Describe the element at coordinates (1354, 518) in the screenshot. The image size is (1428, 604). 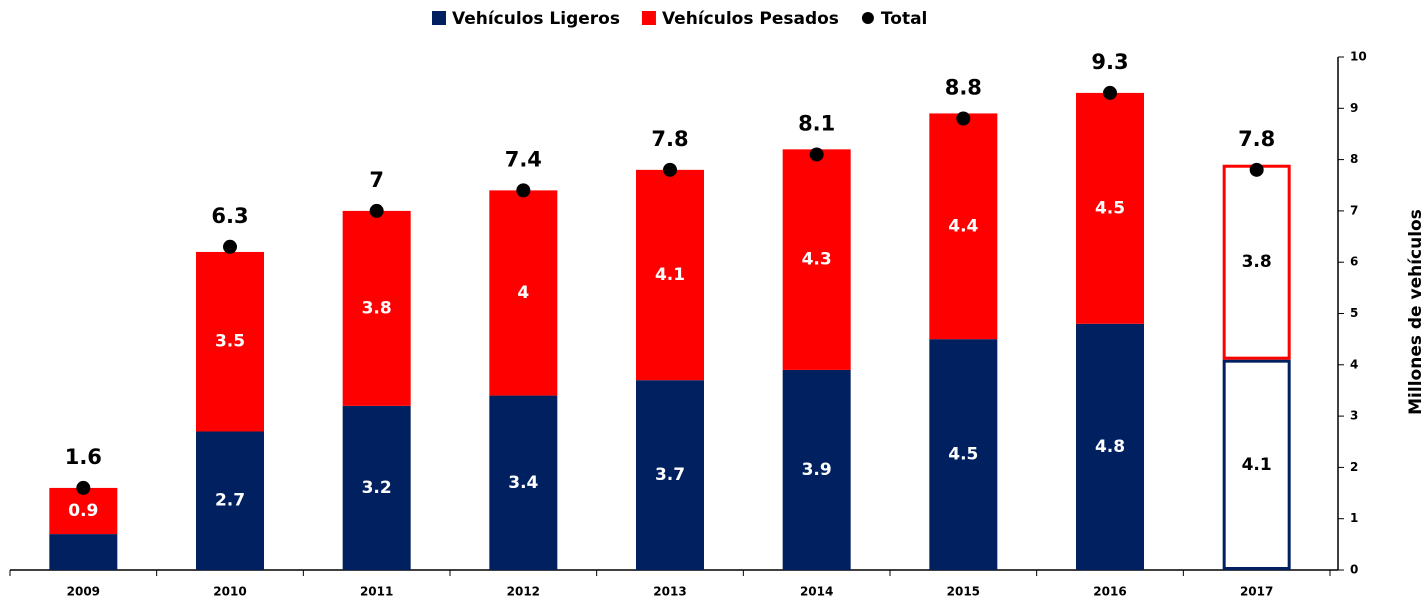
I see `y-tick-label: 1` at that location.